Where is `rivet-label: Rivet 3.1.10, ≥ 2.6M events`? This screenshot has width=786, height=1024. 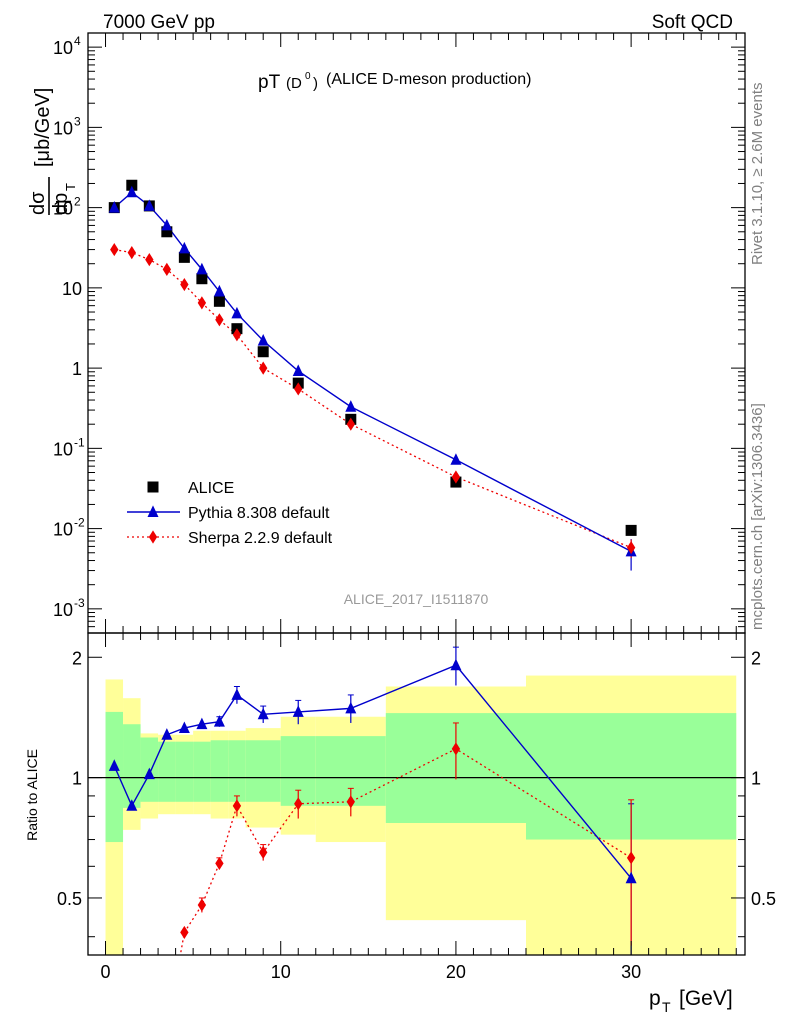
rivet-label: Rivet 3.1.10, ≥ 2.6M events is located at coordinates (757, 174).